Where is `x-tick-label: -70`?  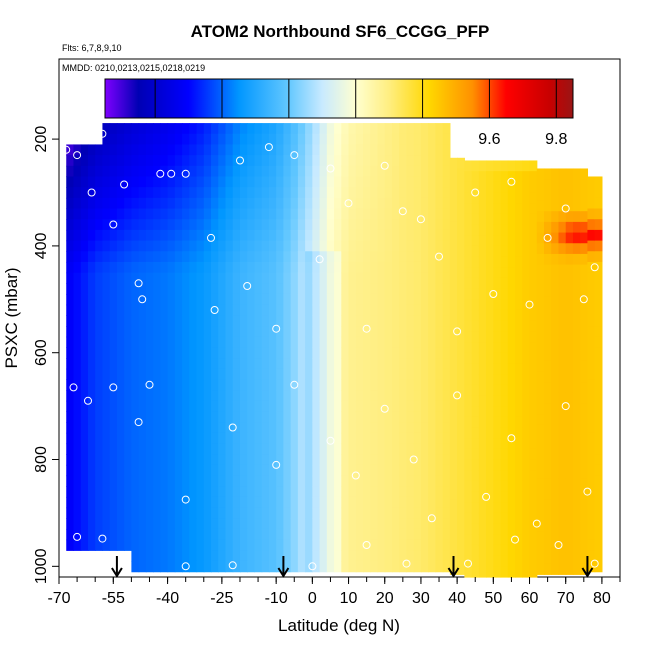 x-tick-label: -70 is located at coordinates (58, 598).